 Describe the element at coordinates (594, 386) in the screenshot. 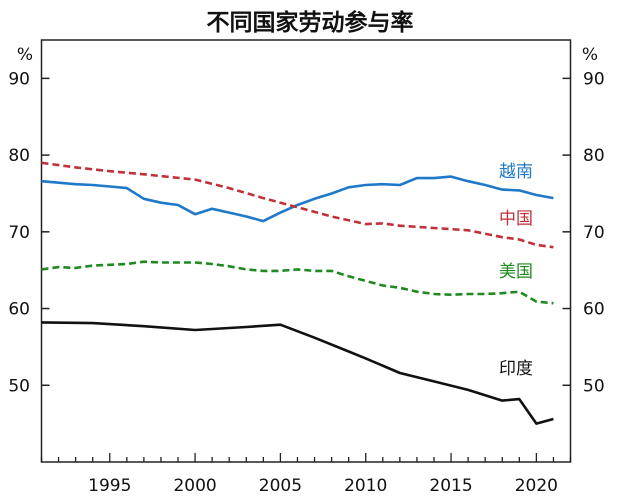

I see `y-tick-label-right: 50` at that location.